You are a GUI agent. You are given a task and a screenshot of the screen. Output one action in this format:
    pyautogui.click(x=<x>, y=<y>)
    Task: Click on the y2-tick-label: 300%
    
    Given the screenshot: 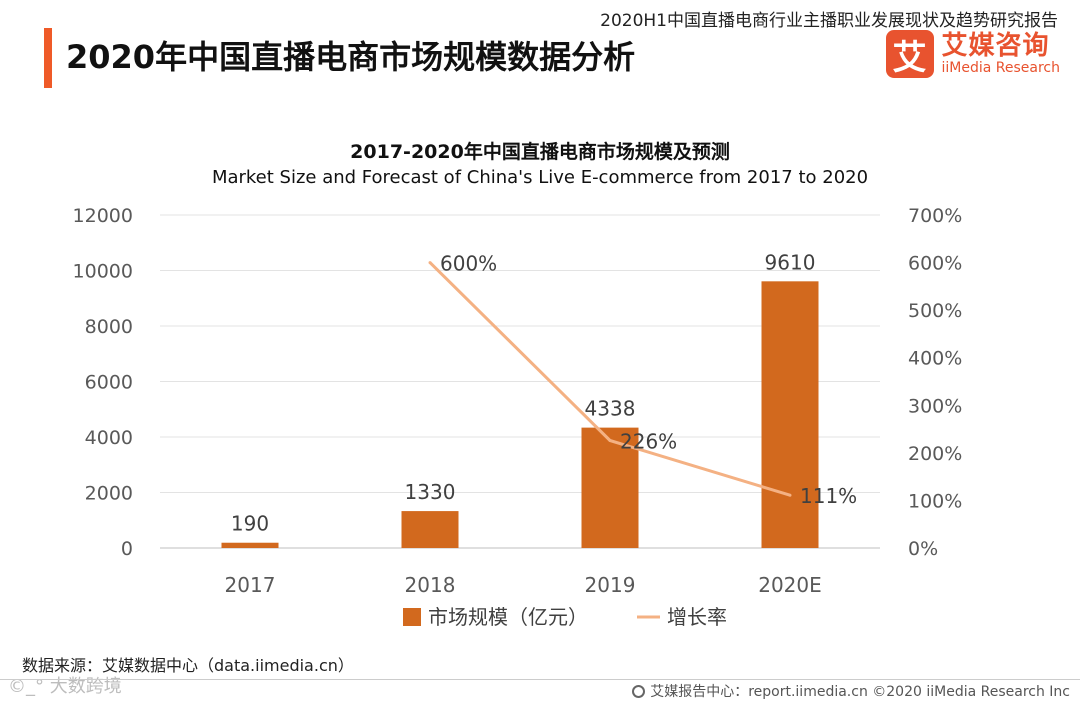 What is the action you would take?
    pyautogui.click(x=935, y=406)
    